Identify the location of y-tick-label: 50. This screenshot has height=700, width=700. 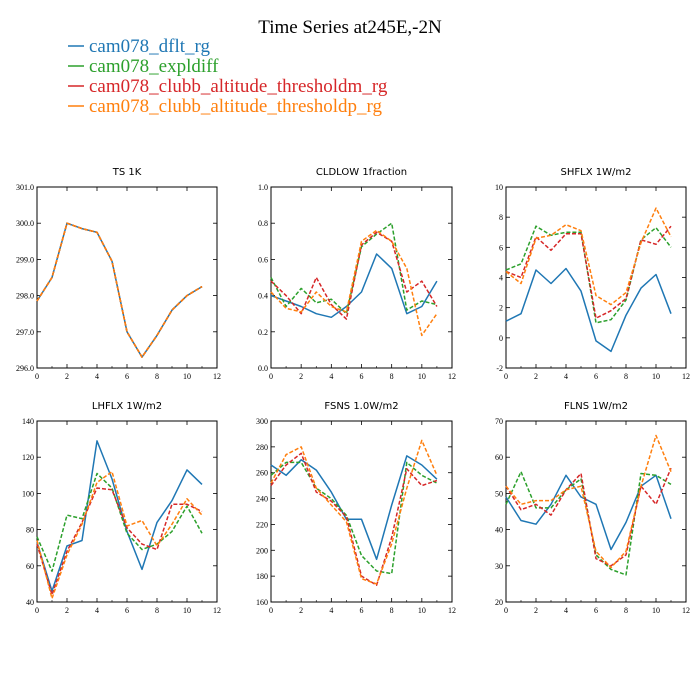
(499, 493).